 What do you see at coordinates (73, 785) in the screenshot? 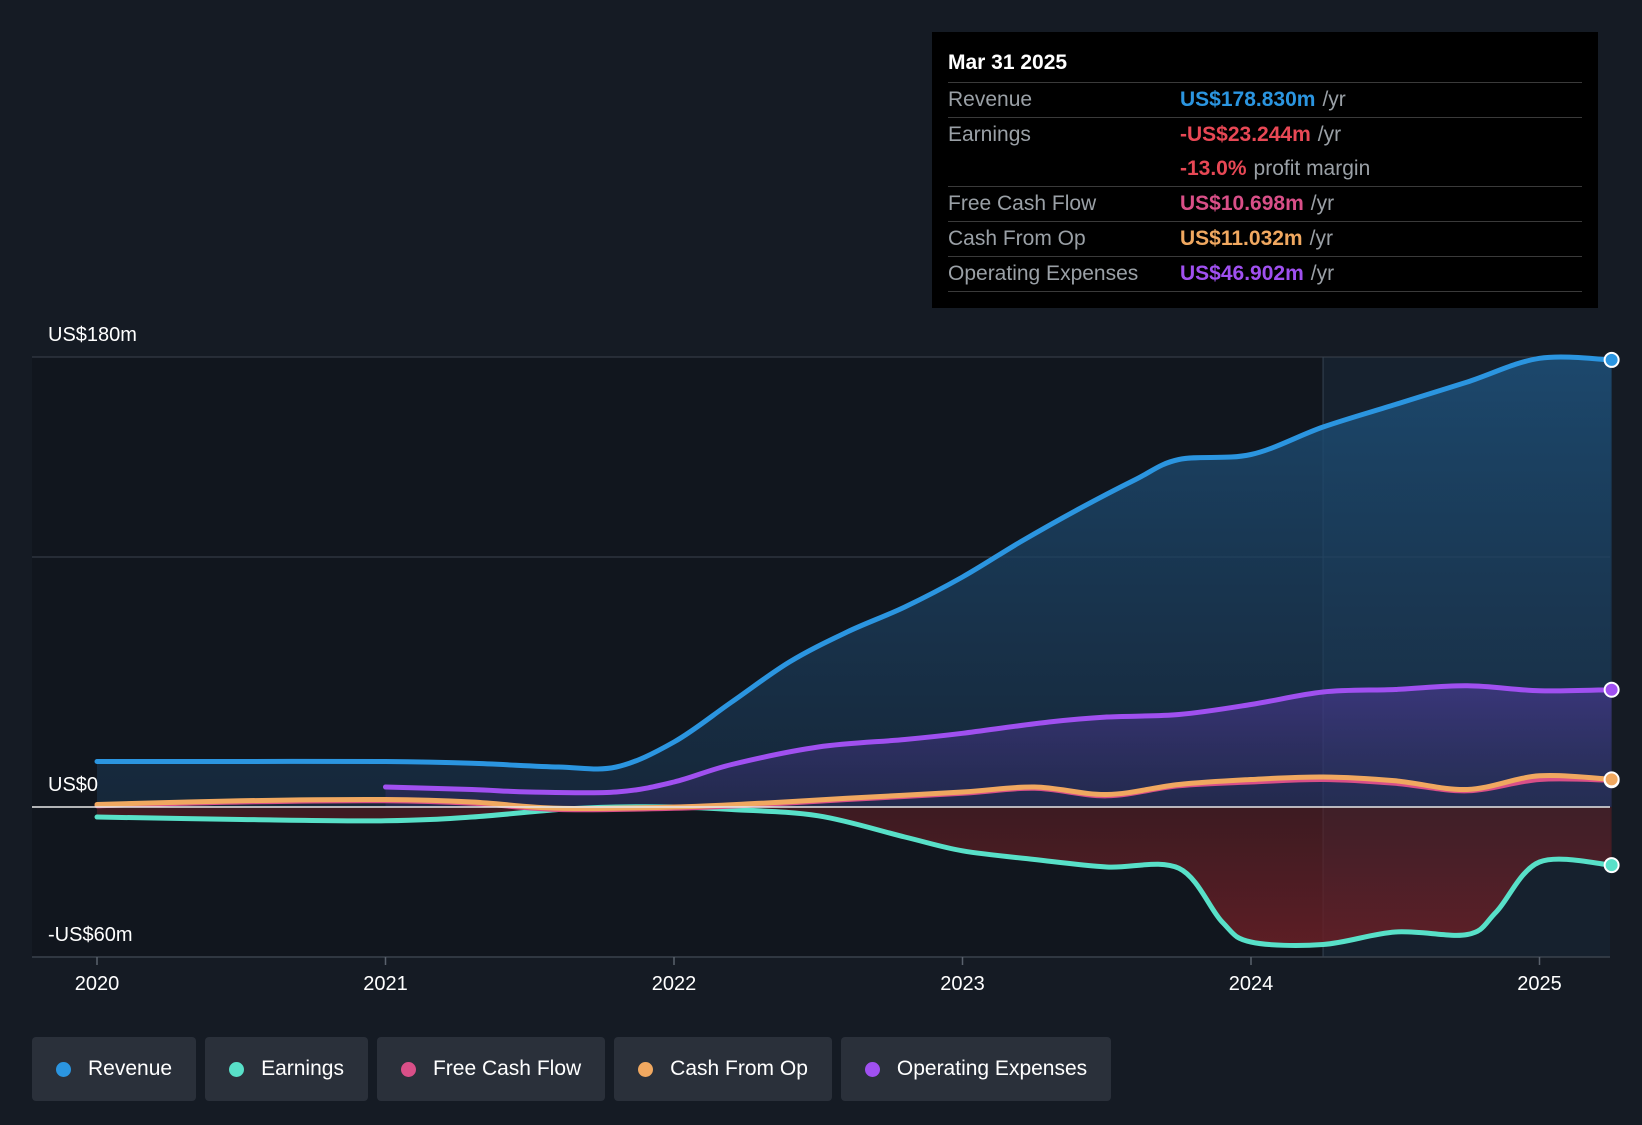
I see `y-axis-label-zero: US$0` at bounding box center [73, 785].